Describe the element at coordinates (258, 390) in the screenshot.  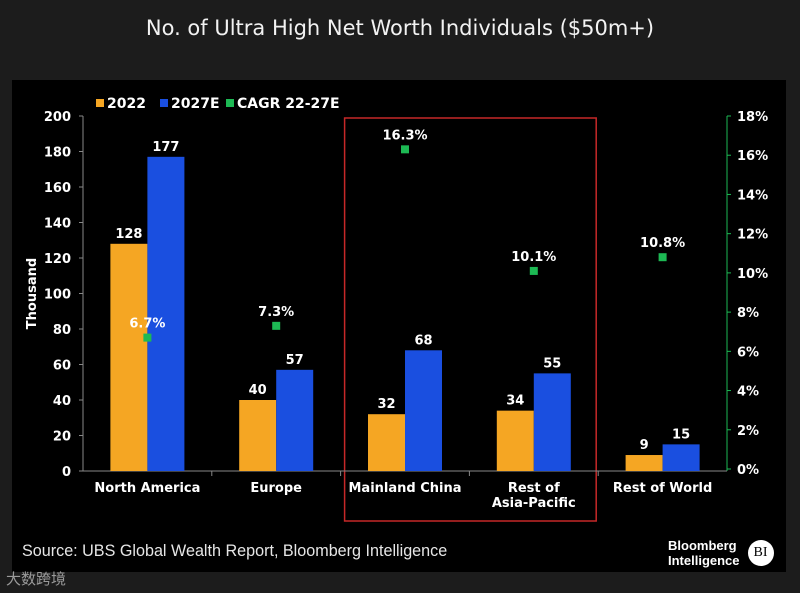
I see `data-label-2022: 40` at that location.